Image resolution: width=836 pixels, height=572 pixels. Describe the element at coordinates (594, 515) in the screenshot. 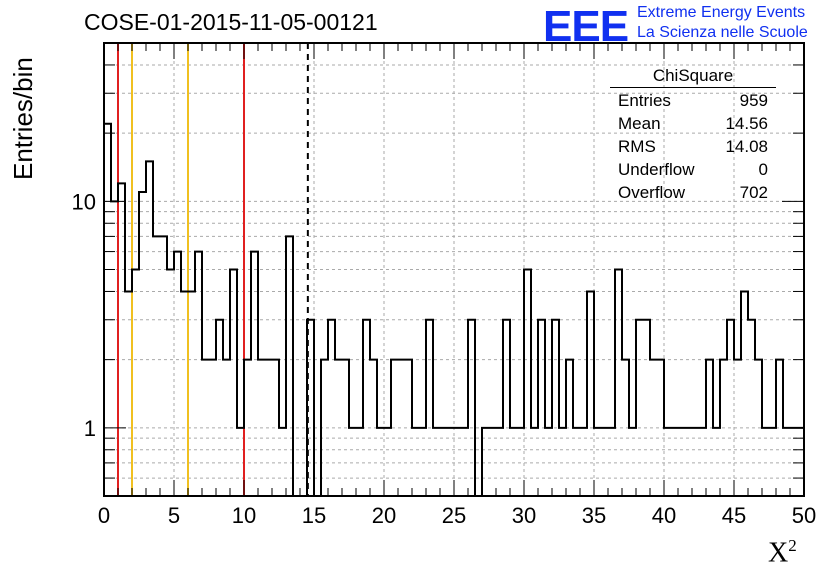

I see `x-tick-label: 35` at that location.